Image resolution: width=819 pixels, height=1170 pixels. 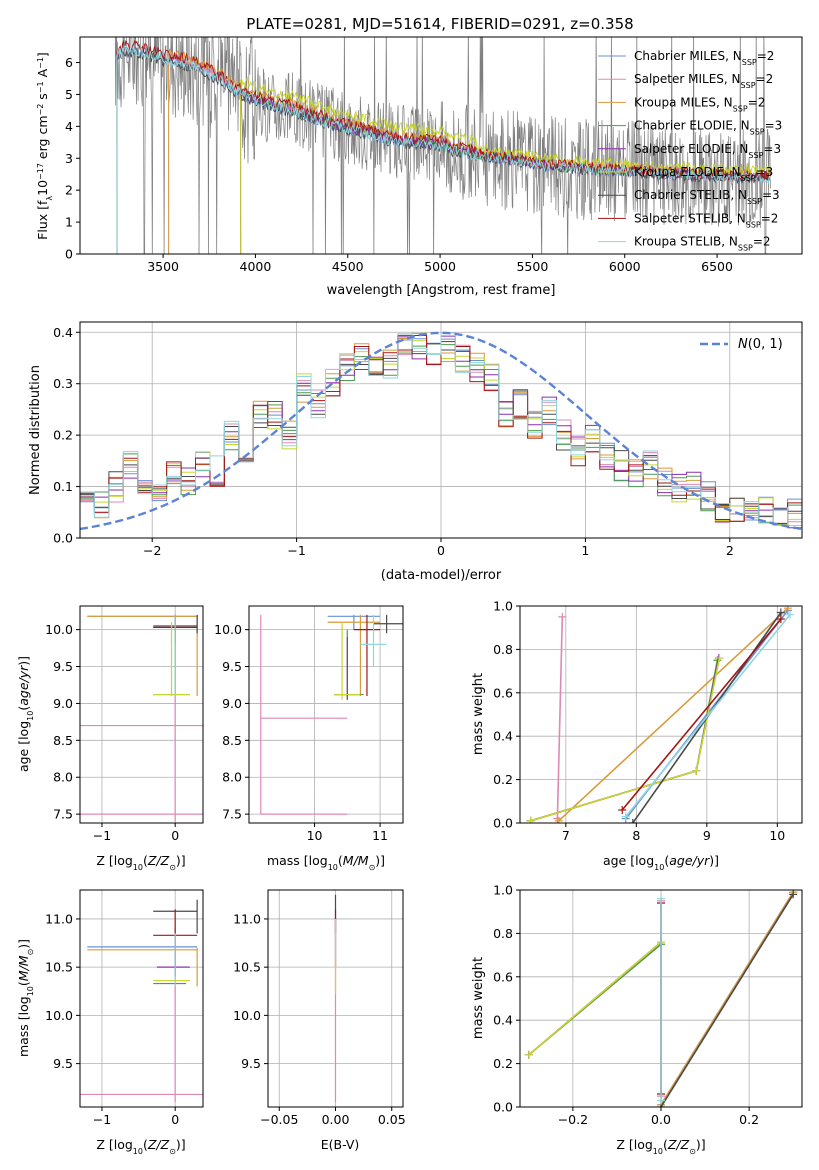 I want to click on legend-label-salpeter_miles: Salpeter MILES, NSSP=2, so click(x=703, y=81).